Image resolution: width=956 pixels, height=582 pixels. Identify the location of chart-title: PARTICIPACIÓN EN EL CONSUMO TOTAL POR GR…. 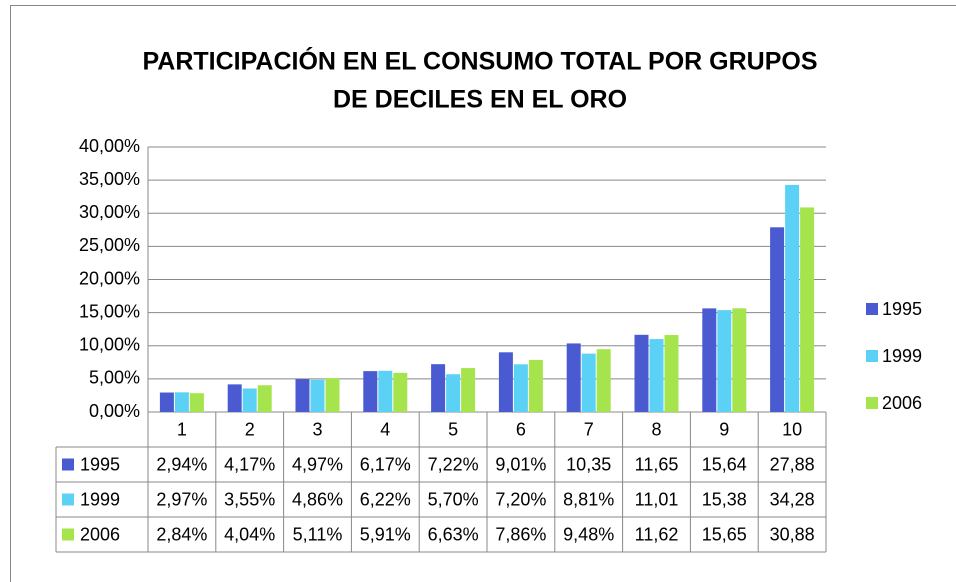
(479, 61).